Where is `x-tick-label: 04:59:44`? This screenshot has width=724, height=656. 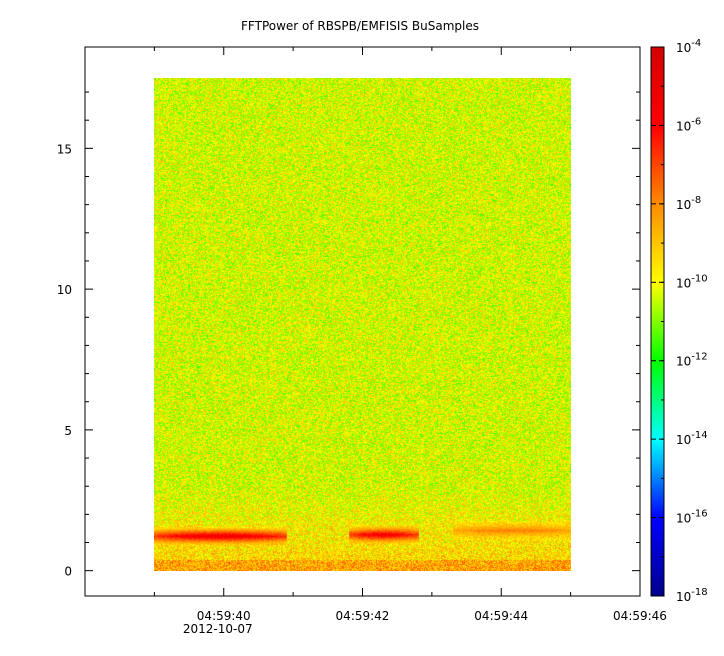 x-tick-label: 04:59:44 is located at coordinates (501, 616).